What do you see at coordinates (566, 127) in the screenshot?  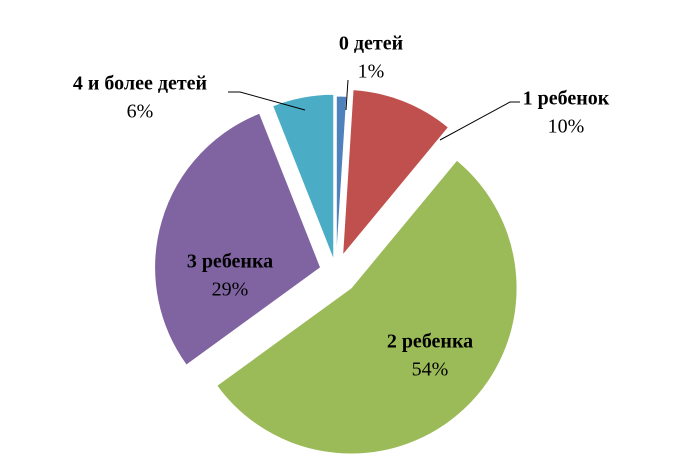 I see `slice-value: 10%` at bounding box center [566, 127].